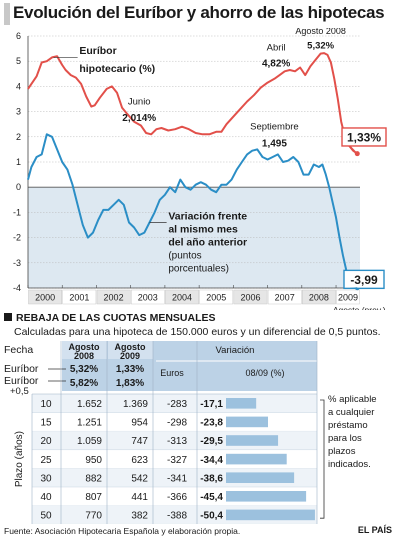  Describe the element at coordinates (184, 255) in the screenshot. I see `variacion-unit-line: (puntos` at that location.